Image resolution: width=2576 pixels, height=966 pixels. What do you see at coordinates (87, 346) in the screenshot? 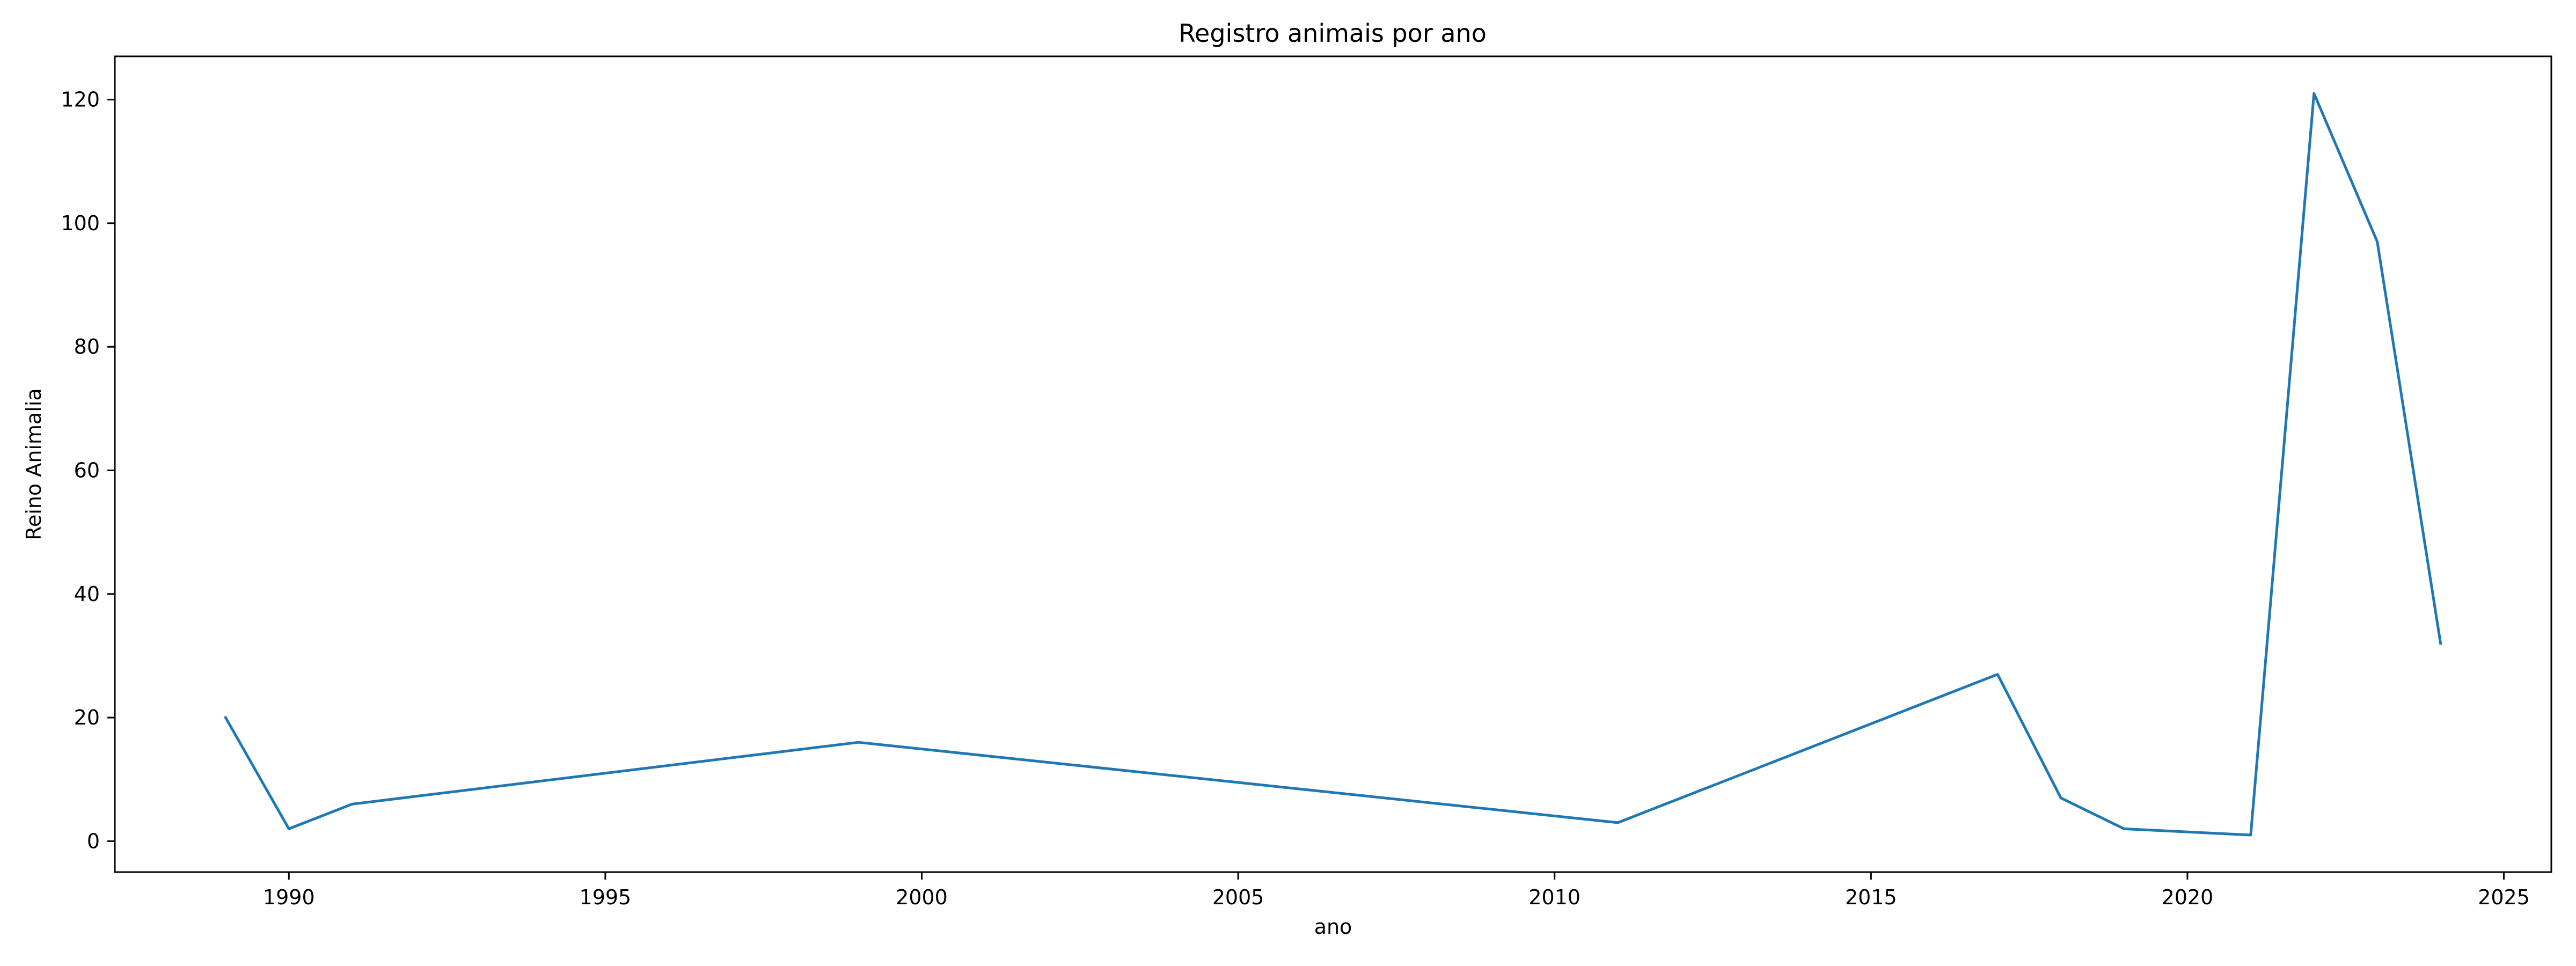
I see `y-tick-label: 80` at bounding box center [87, 346].